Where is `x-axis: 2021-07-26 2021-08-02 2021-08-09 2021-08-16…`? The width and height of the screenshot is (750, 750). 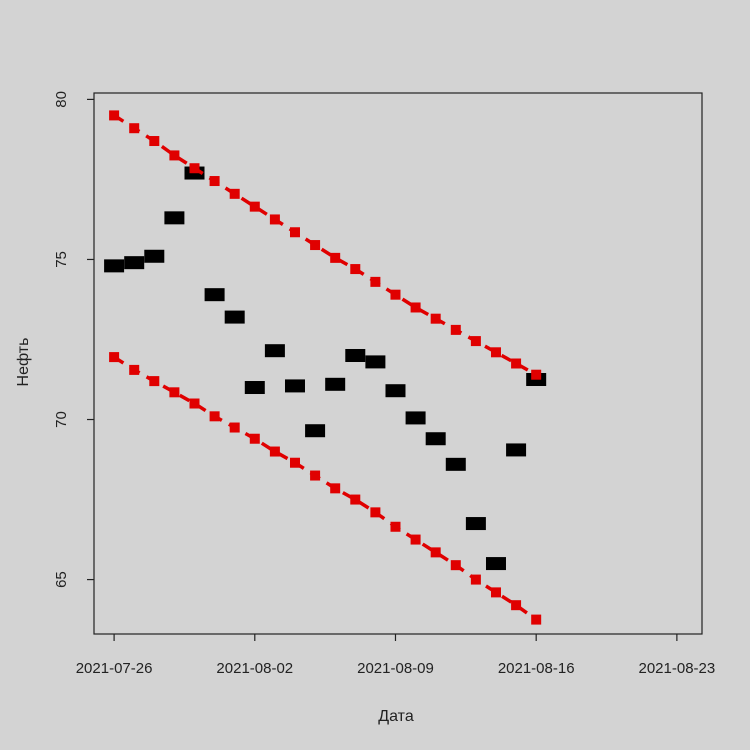
x-axis: 2021-07-26 2021-08-02 2021-08-09 2021-08-16… is located at coordinates (396, 655).